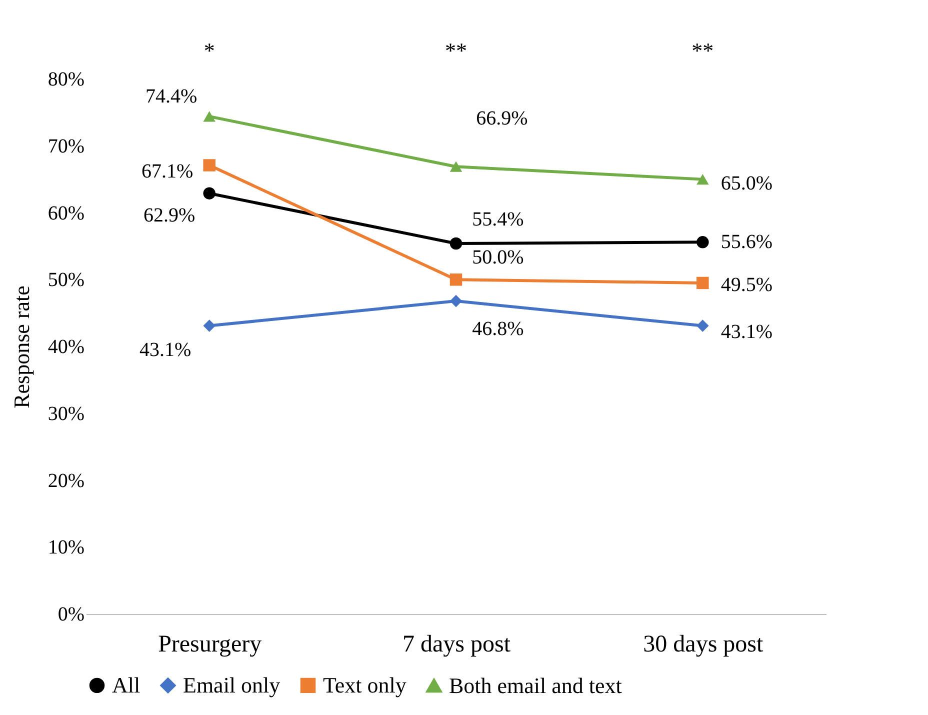  Describe the element at coordinates (498, 329) in the screenshot. I see `data-label: 46.8%` at that location.